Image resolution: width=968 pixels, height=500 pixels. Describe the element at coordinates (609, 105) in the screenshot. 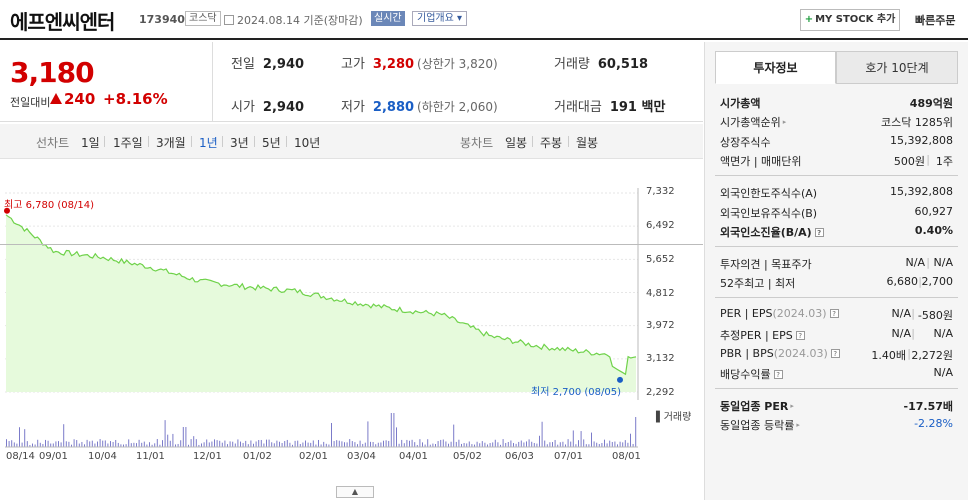

I see `stat-amount: 거래대금 191 백만` at that location.